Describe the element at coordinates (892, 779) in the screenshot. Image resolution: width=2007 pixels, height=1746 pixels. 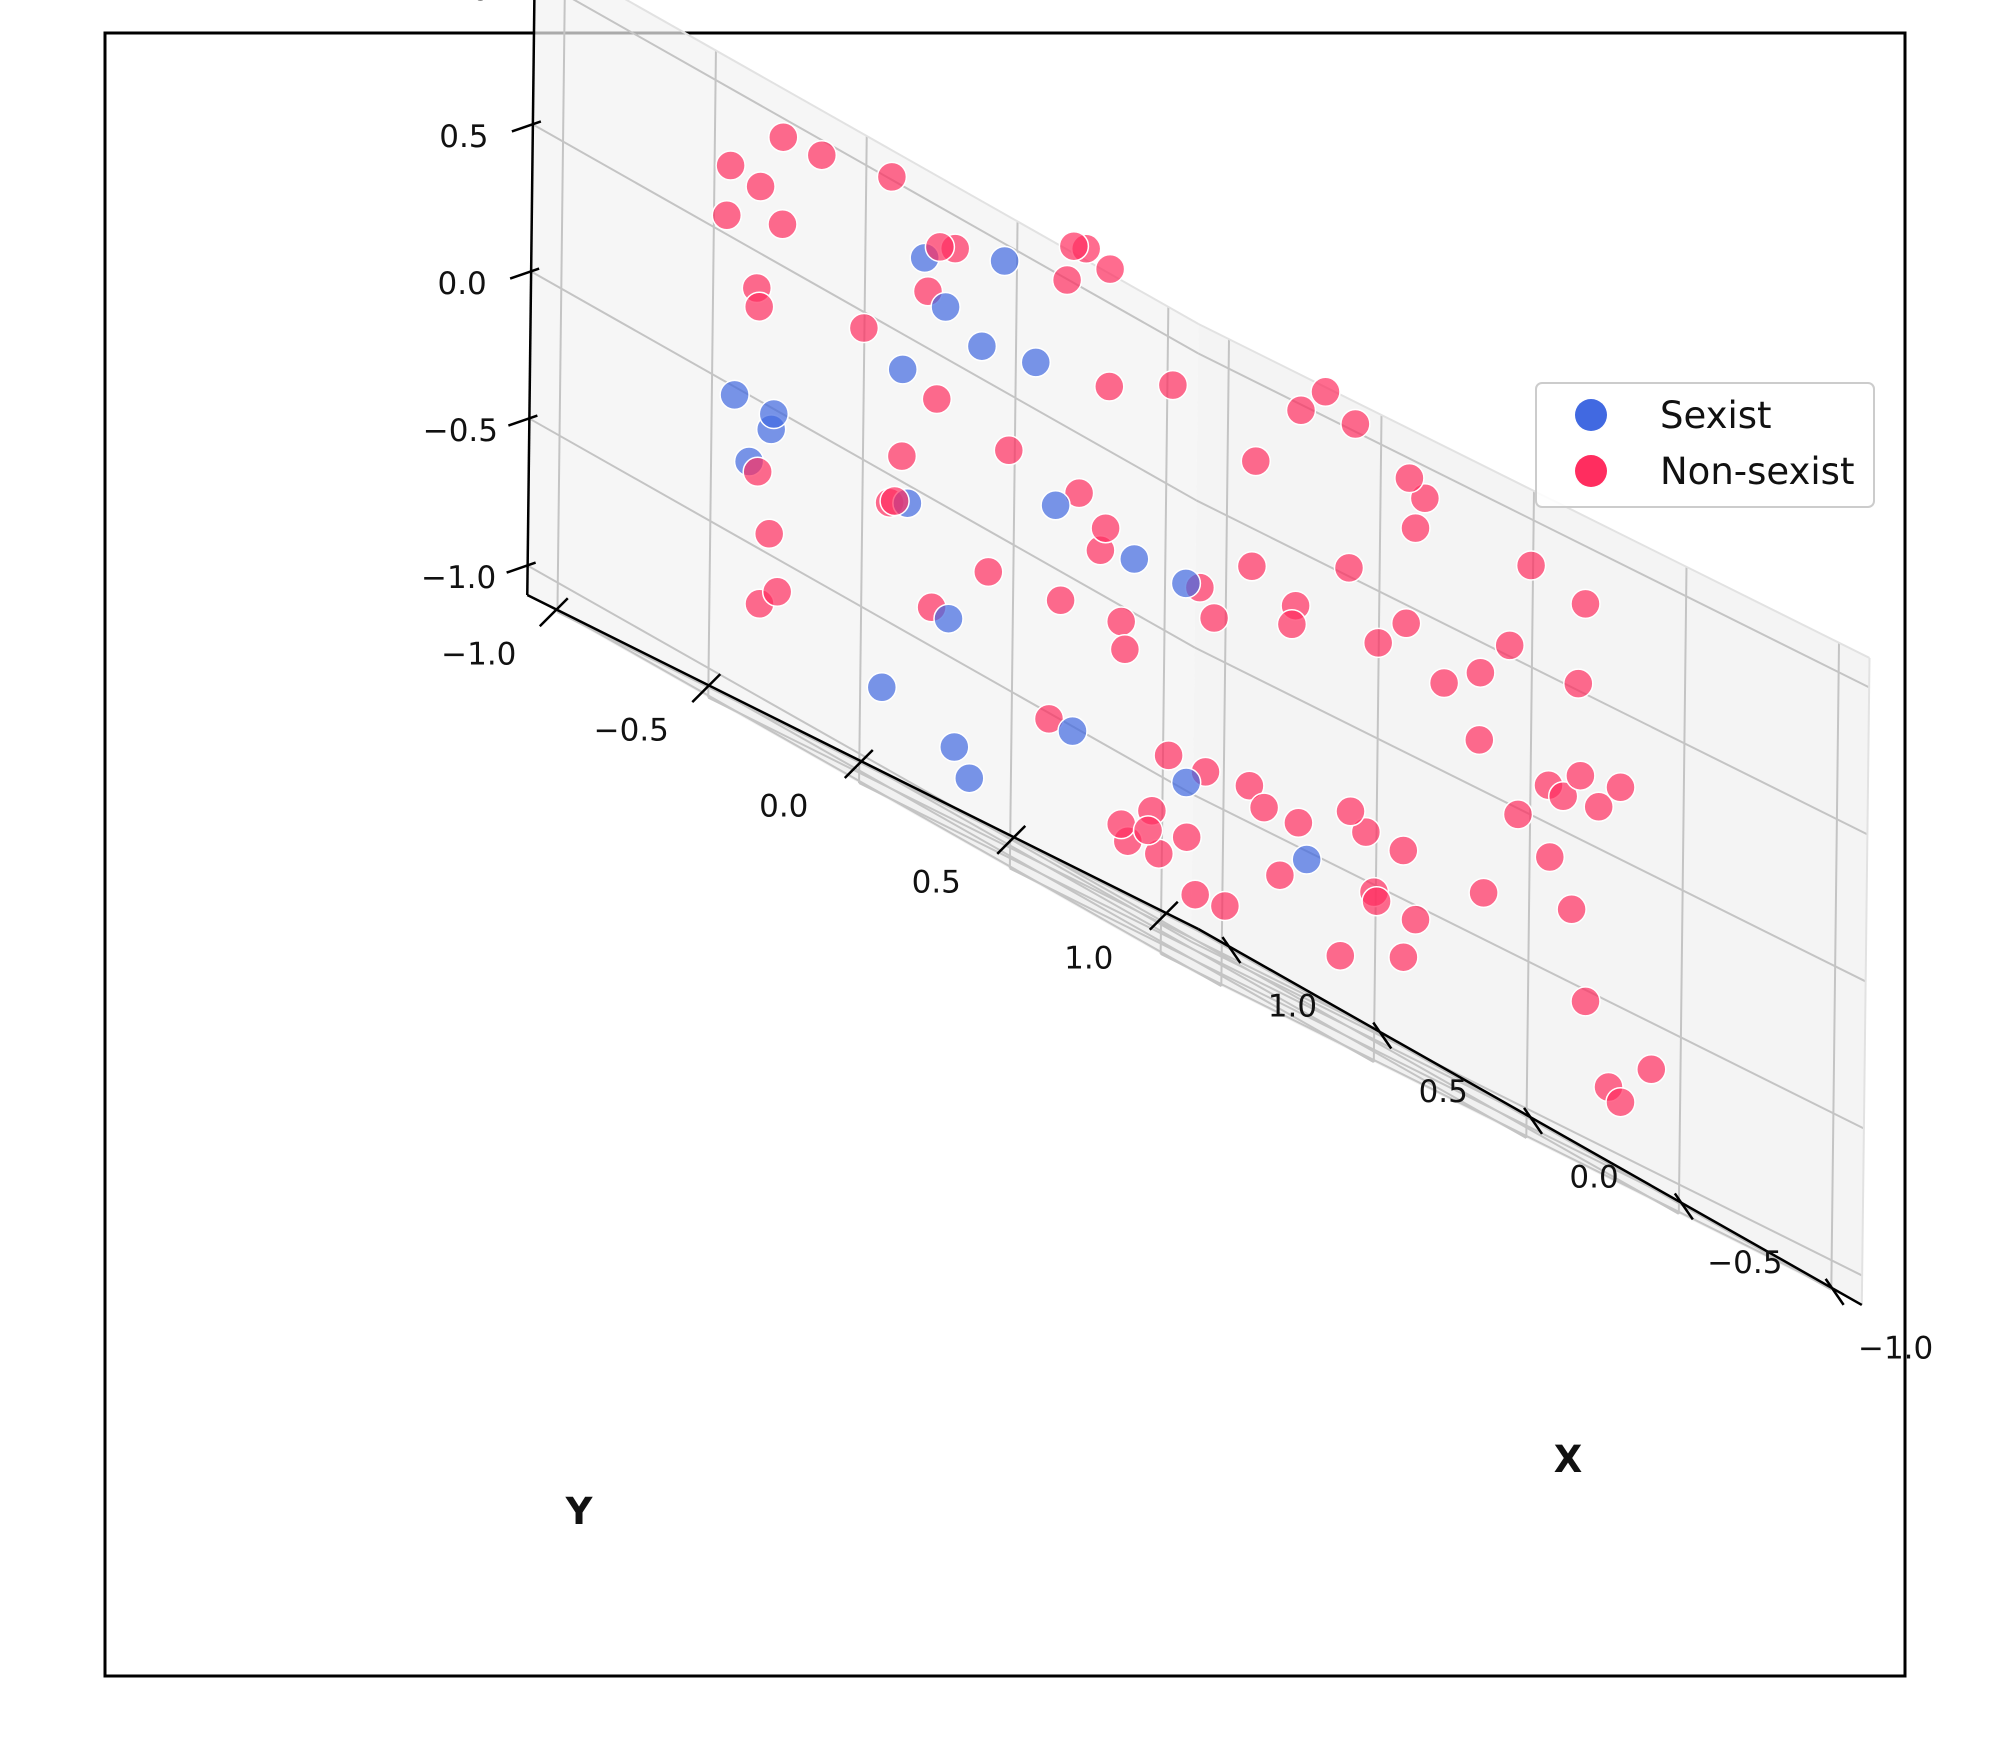
I see `grid-line-x-floor` at that location.